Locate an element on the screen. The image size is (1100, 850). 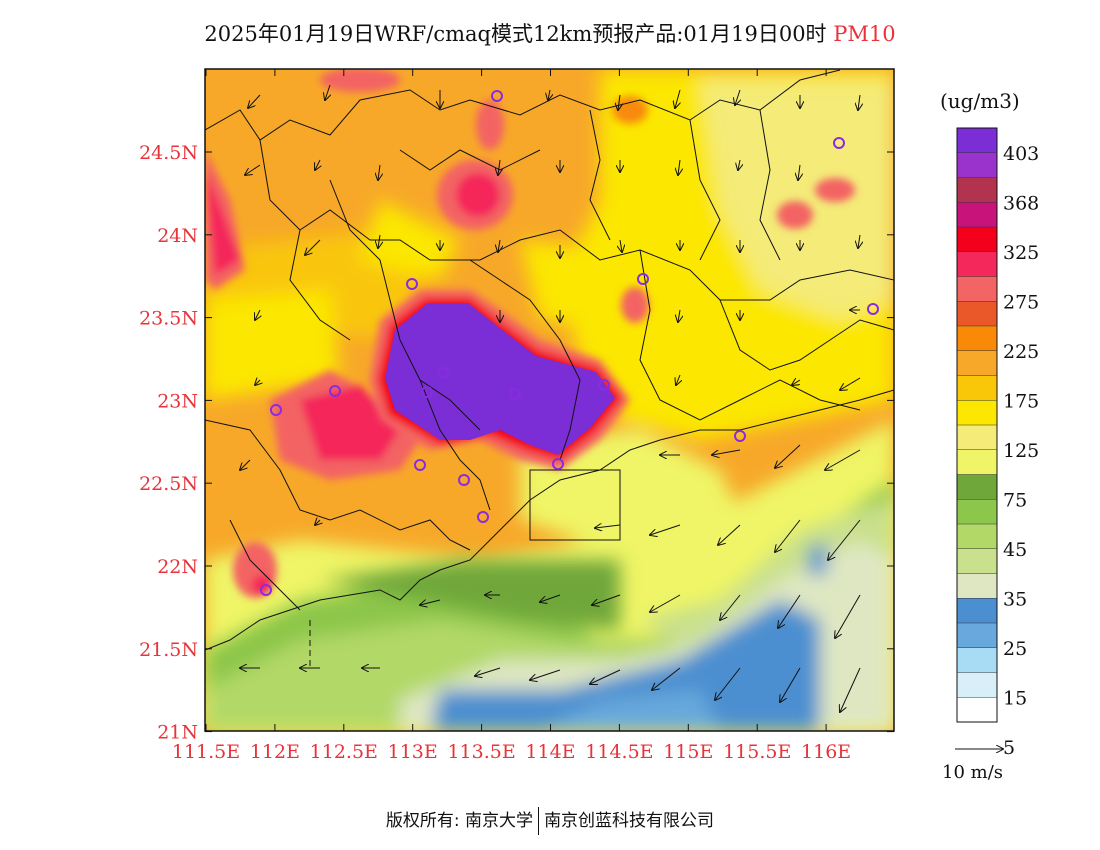
lon-label: 115.5E is located at coordinates (757, 752).